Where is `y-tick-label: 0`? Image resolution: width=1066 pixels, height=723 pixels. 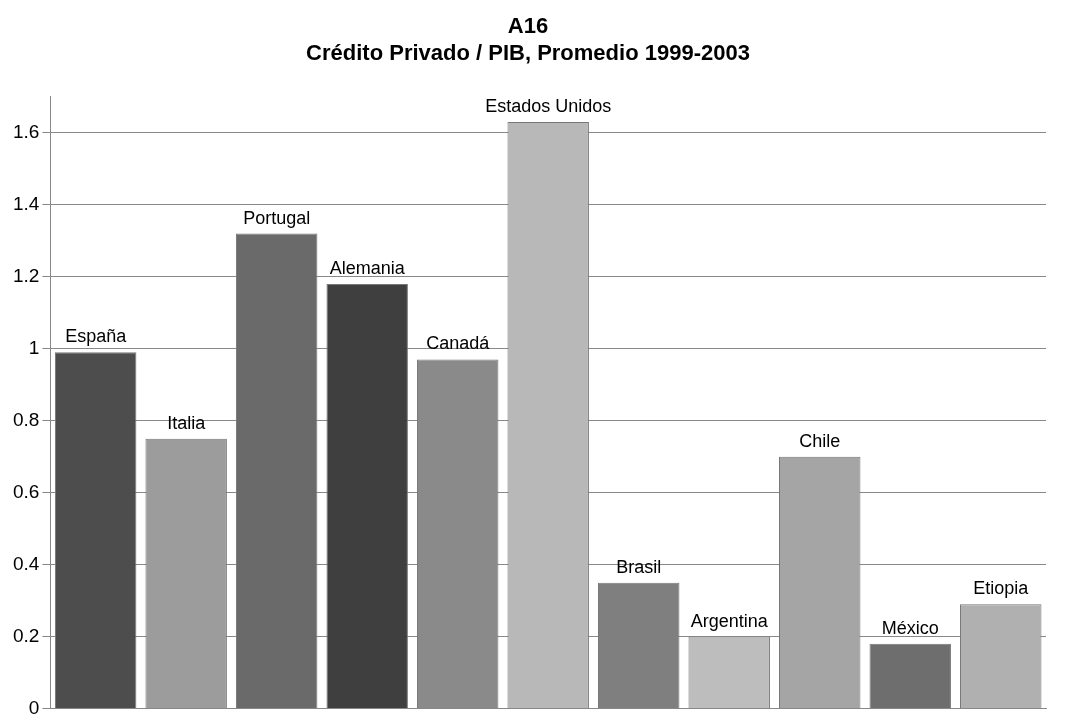
y-tick-label: 0 is located at coordinates (34, 707).